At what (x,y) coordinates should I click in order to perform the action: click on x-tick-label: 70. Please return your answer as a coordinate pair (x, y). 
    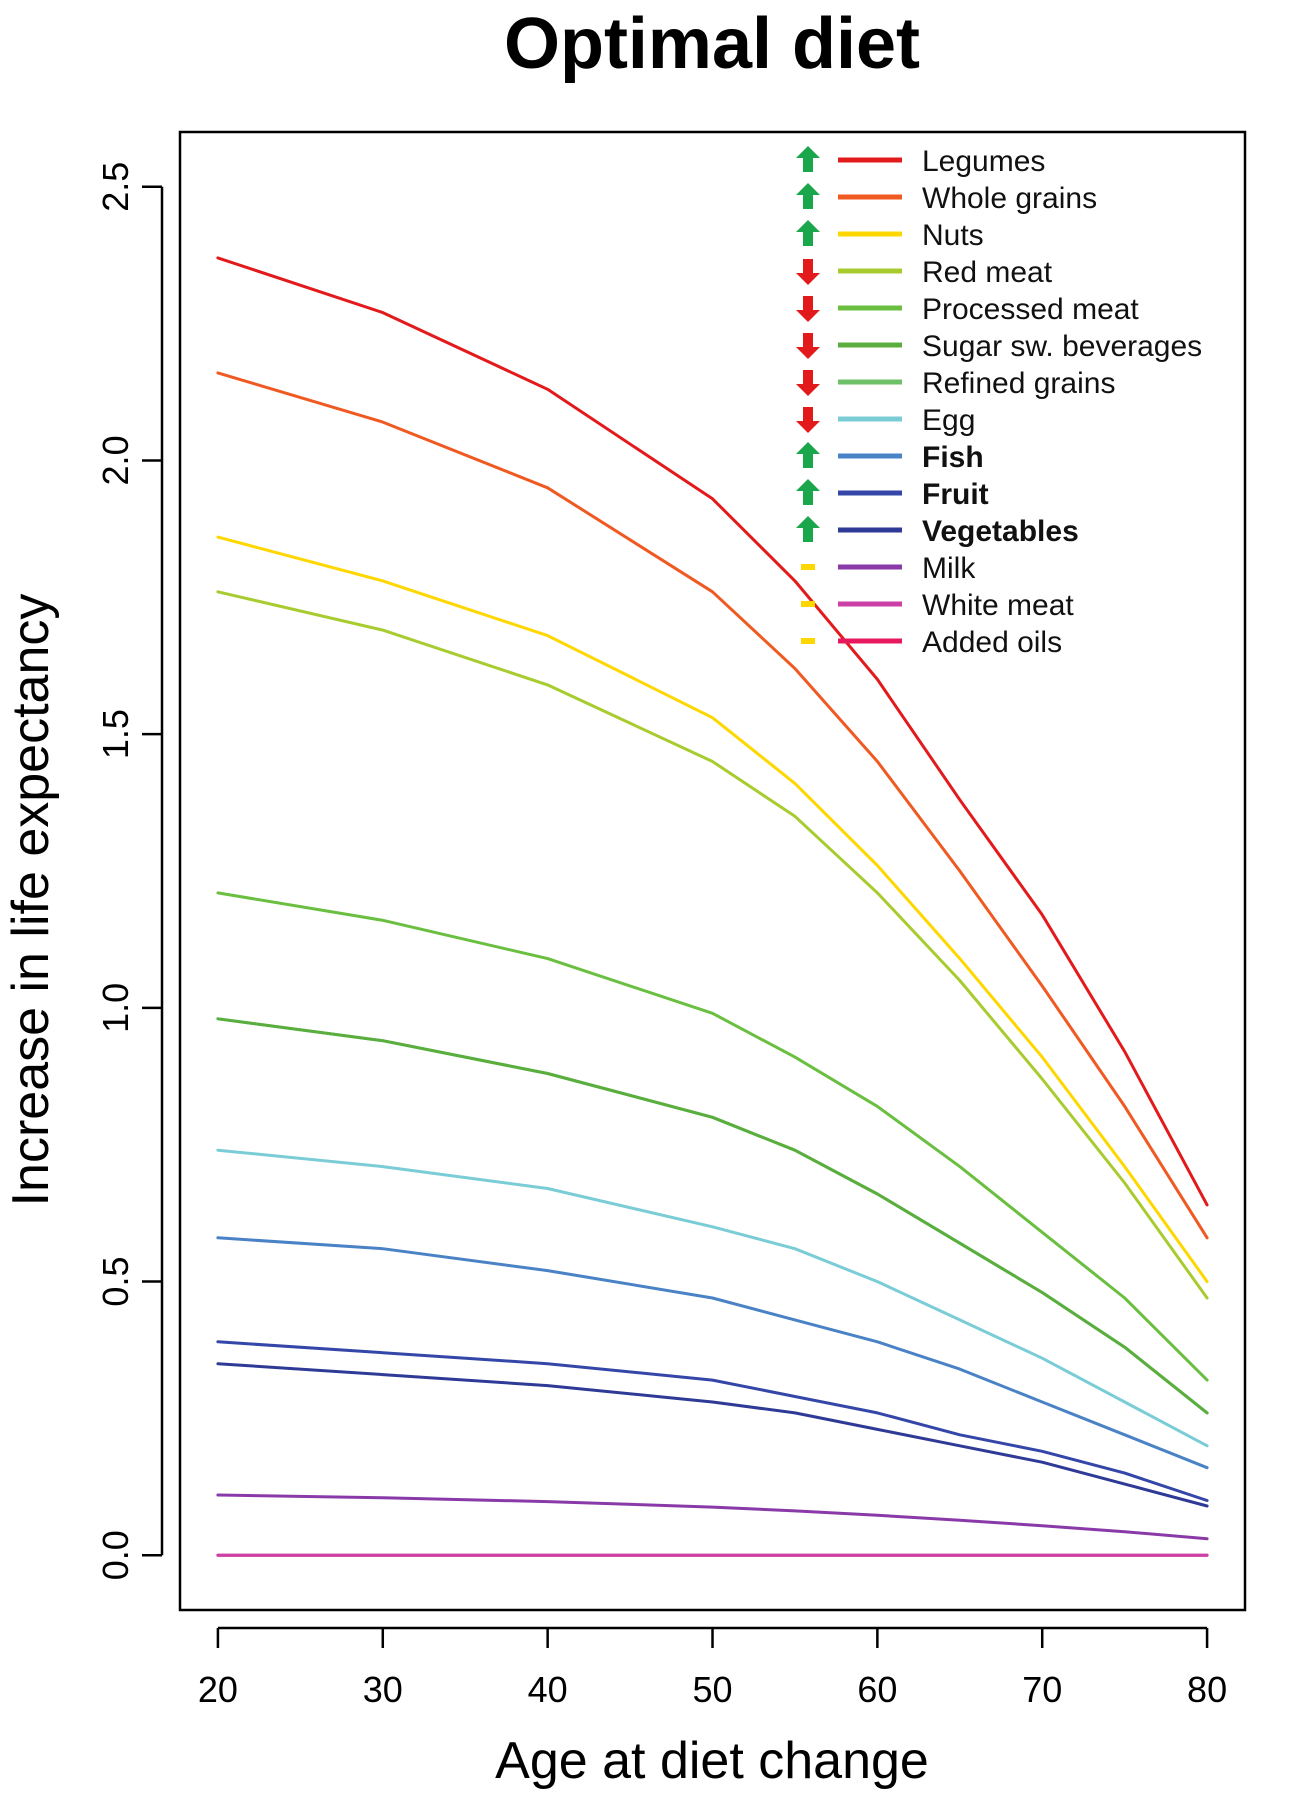
    Looking at the image, I should click on (1042, 1689).